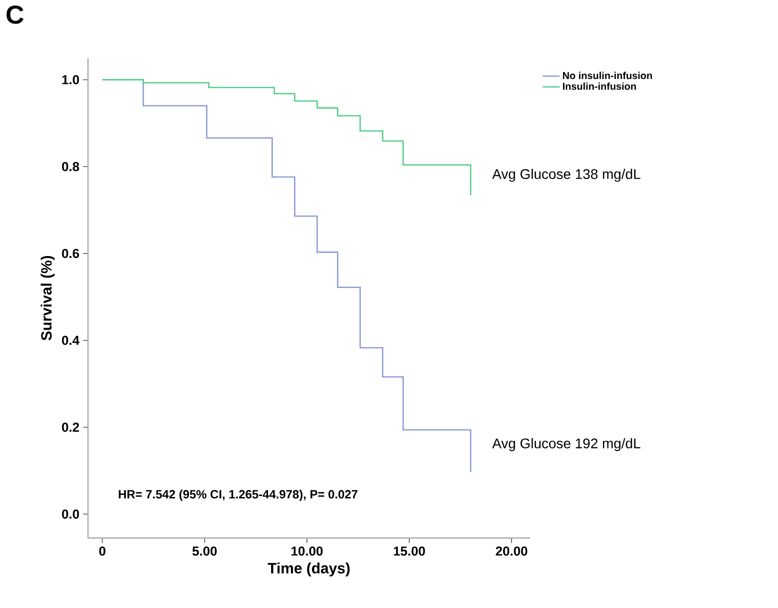  I want to click on y-tick-label: 0.0, so click(70, 514).